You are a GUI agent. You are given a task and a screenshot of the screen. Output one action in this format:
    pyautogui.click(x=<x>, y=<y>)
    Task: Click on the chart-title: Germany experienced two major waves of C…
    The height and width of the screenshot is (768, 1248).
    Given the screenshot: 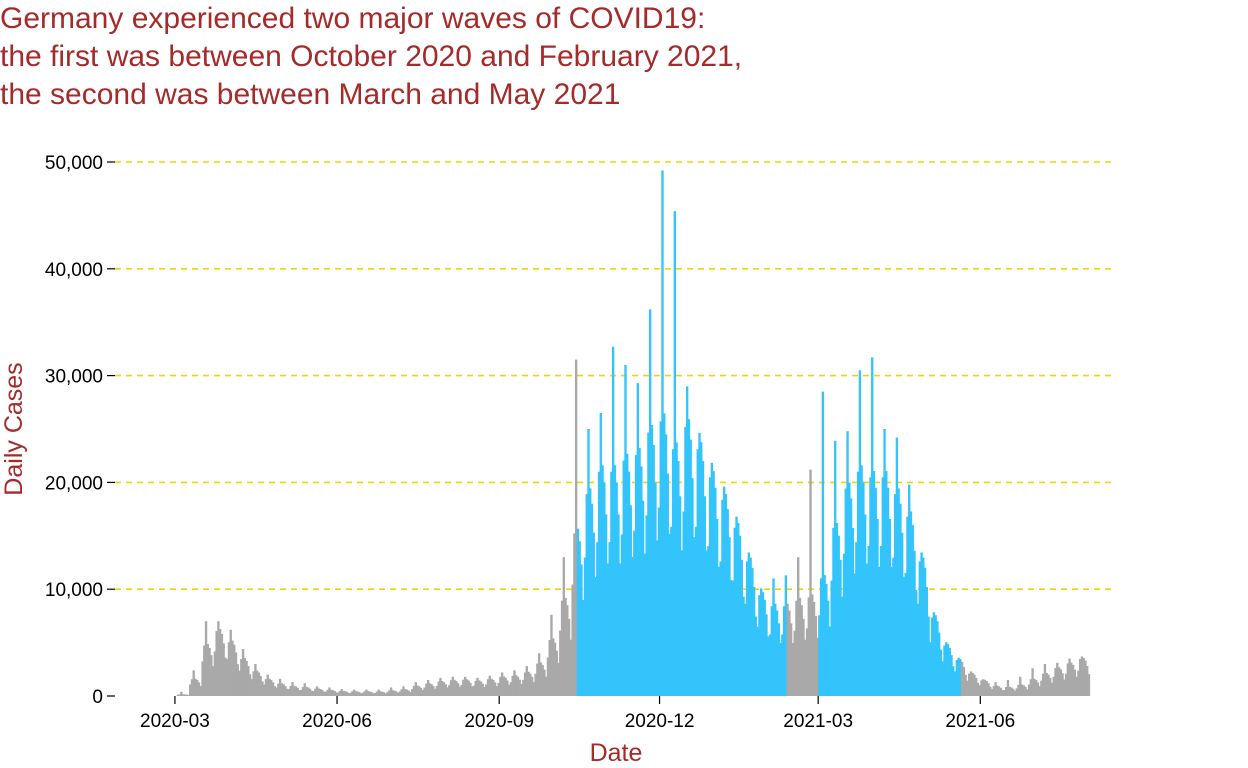 What is the action you would take?
    pyautogui.click(x=371, y=57)
    